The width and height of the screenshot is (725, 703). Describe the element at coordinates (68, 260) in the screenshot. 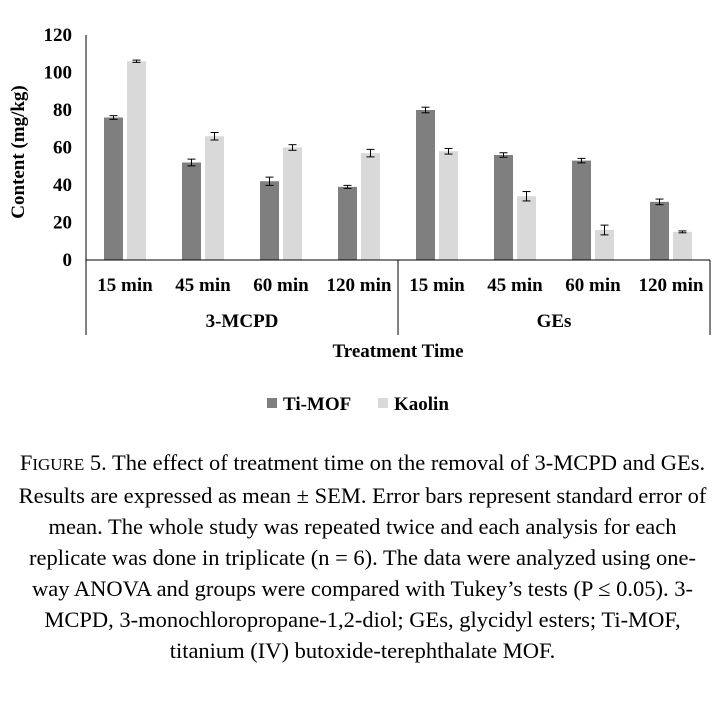

I see `y-tick-label: 0` at that location.